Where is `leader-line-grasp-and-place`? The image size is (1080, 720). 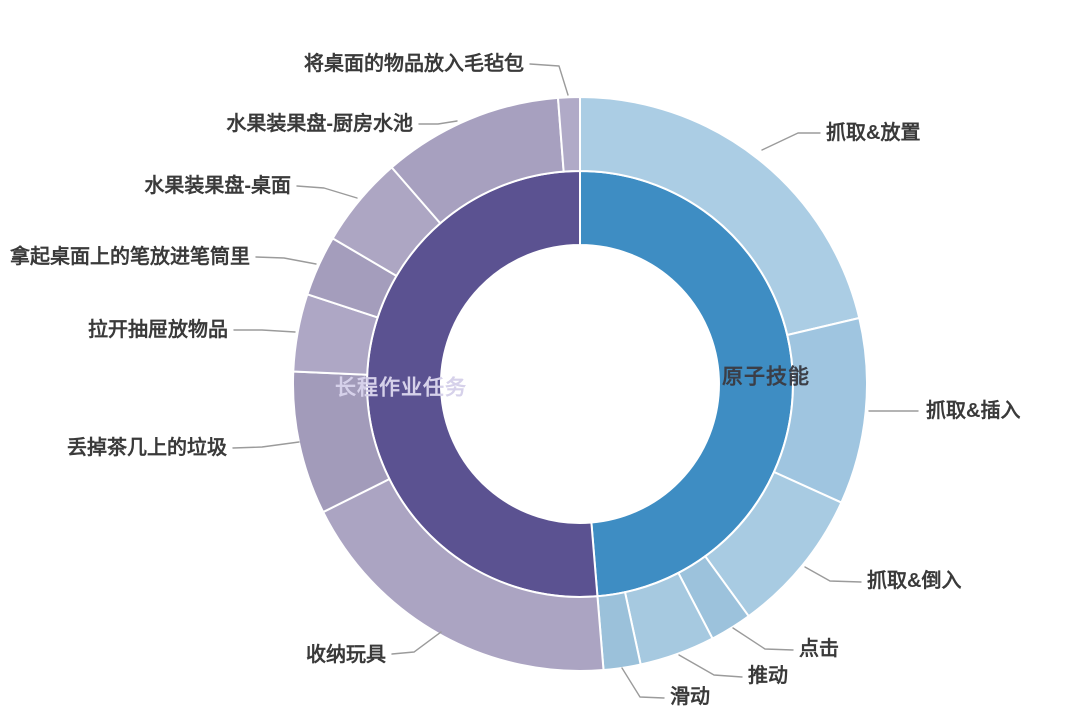
leader-line-grasp-and-place is located at coordinates (791, 141).